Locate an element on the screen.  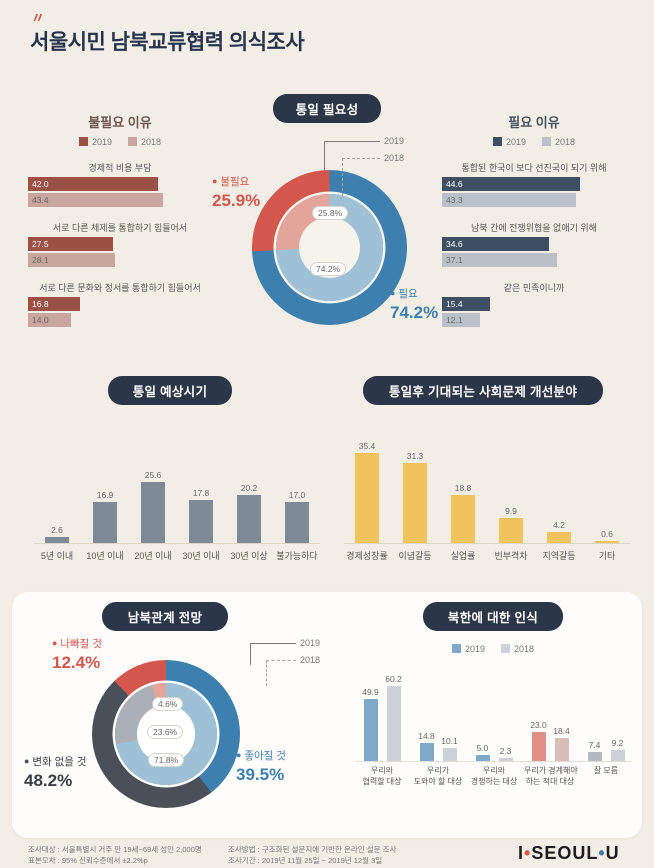
callout-label: 나빠질 것 is located at coordinates (81, 644).